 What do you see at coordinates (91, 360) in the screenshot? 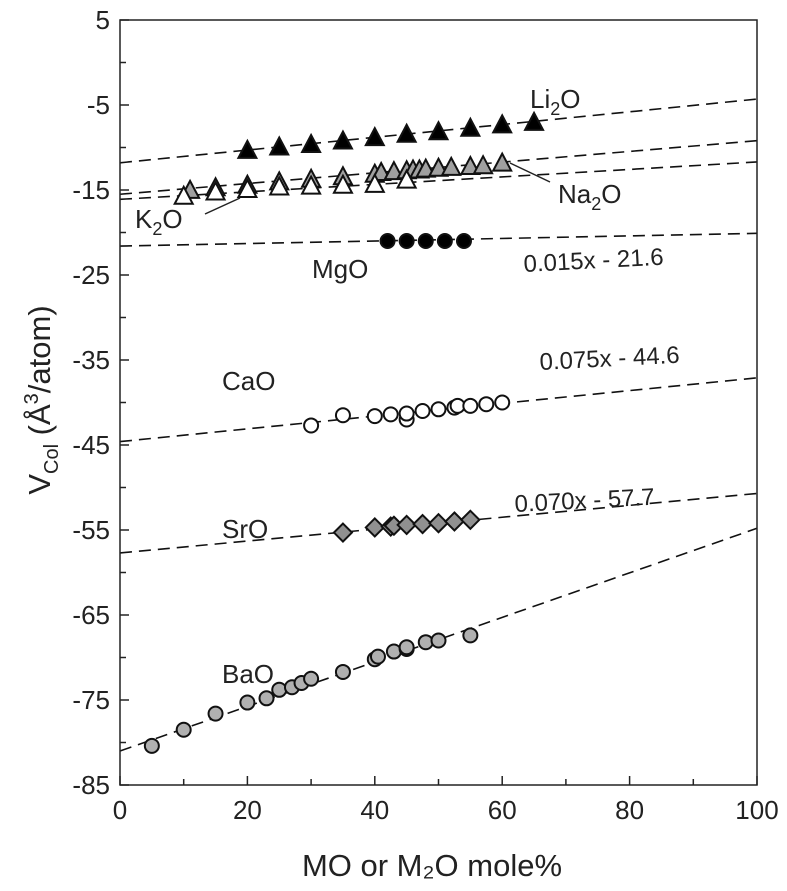
I see `y-tick-label: -35` at bounding box center [91, 360].